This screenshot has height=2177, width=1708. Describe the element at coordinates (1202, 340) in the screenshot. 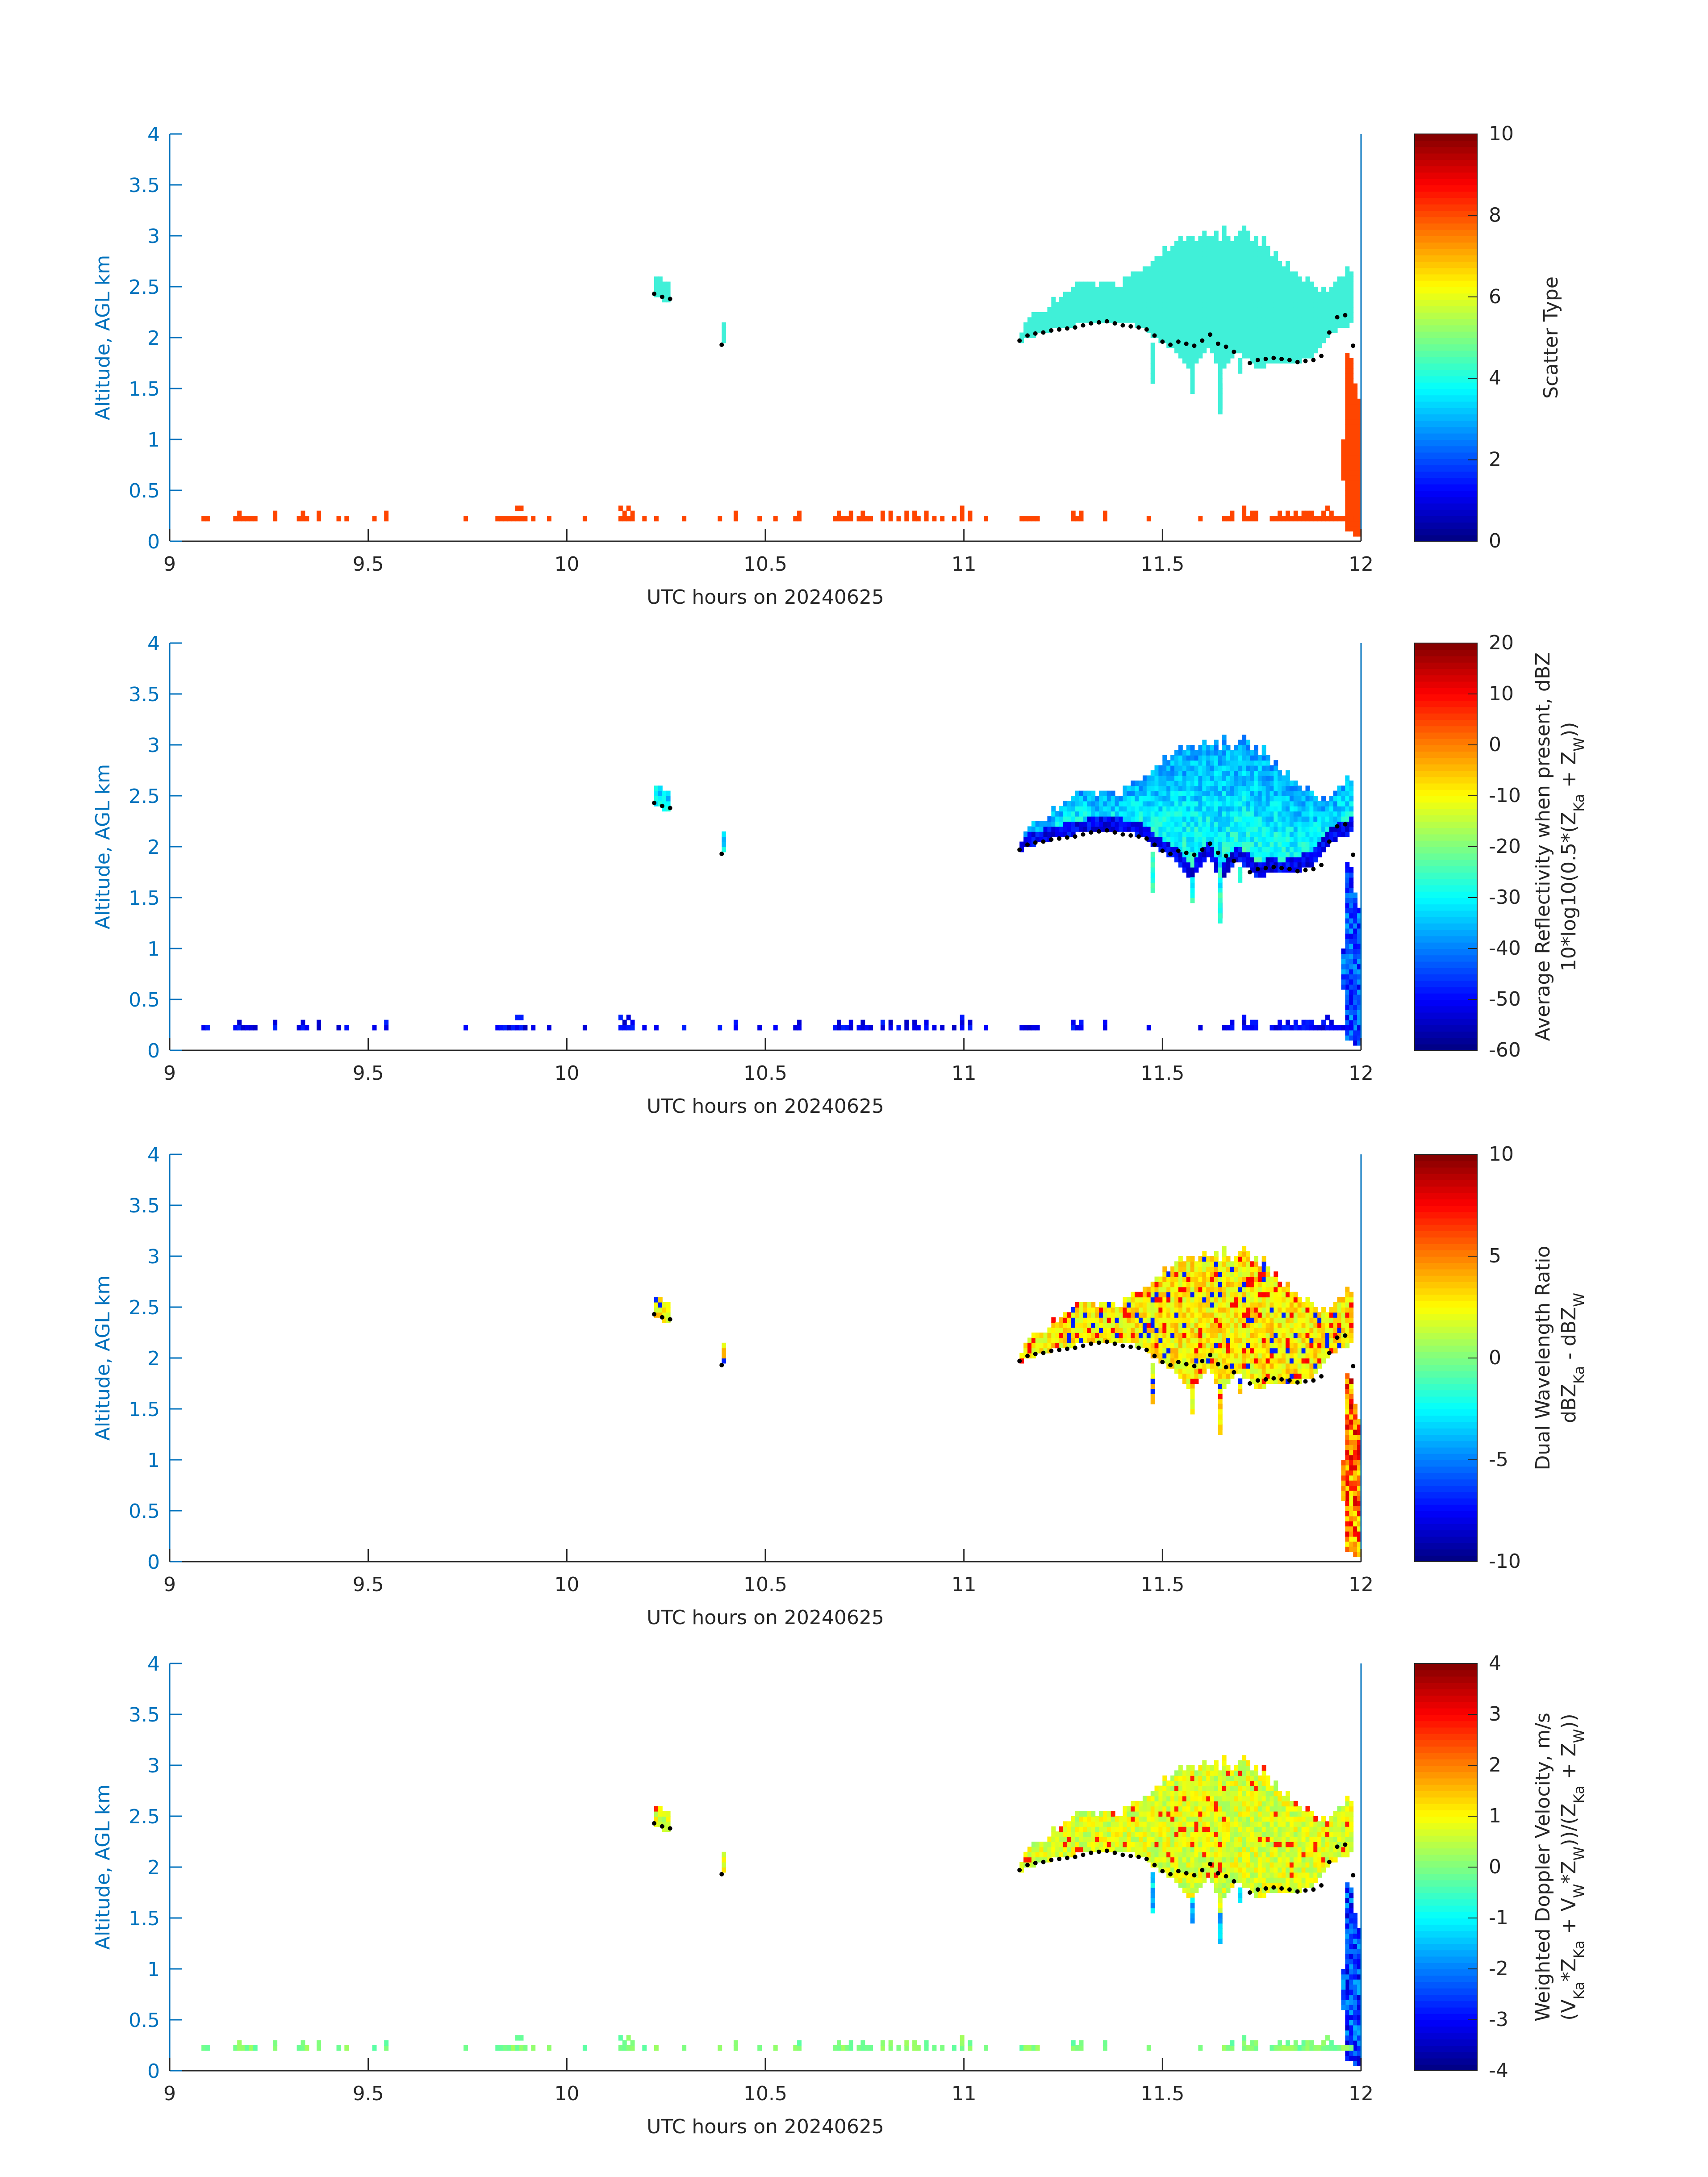

I see `cloud-base-dot` at that location.